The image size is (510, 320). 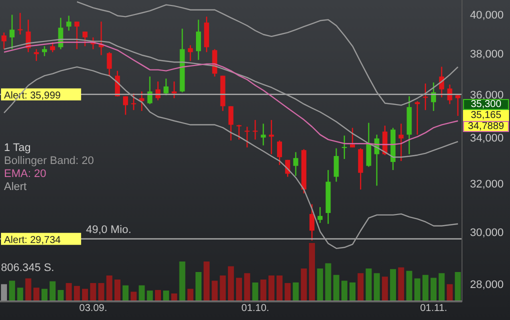 What do you see at coordinates (486, 115) in the screenshot?
I see `text: 35,165` at bounding box center [486, 115].